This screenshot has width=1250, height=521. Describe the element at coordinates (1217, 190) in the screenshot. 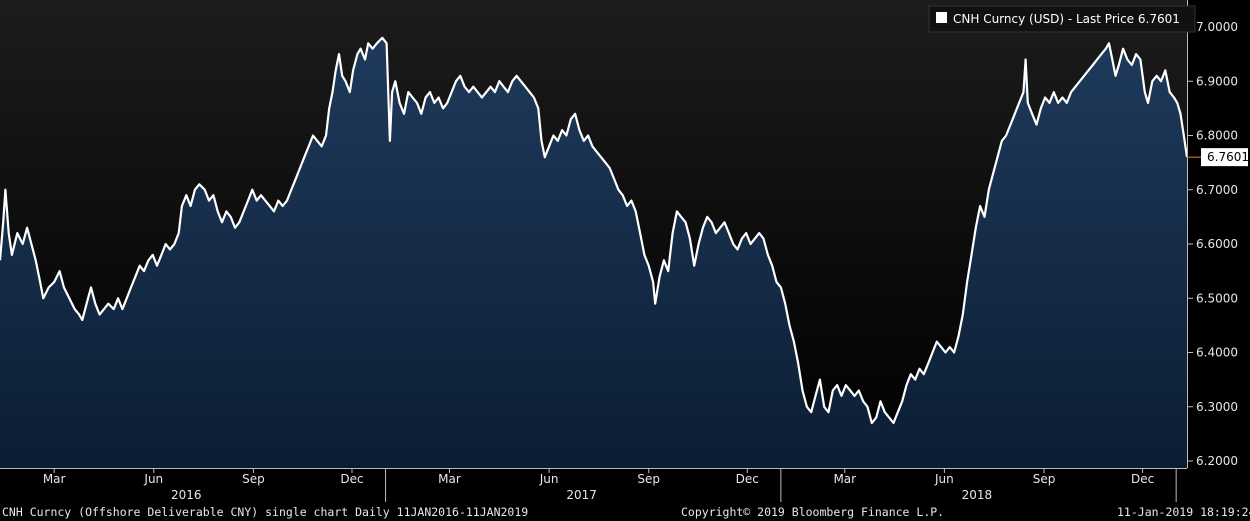

I see `y-tick-label: 6.7000` at that location.